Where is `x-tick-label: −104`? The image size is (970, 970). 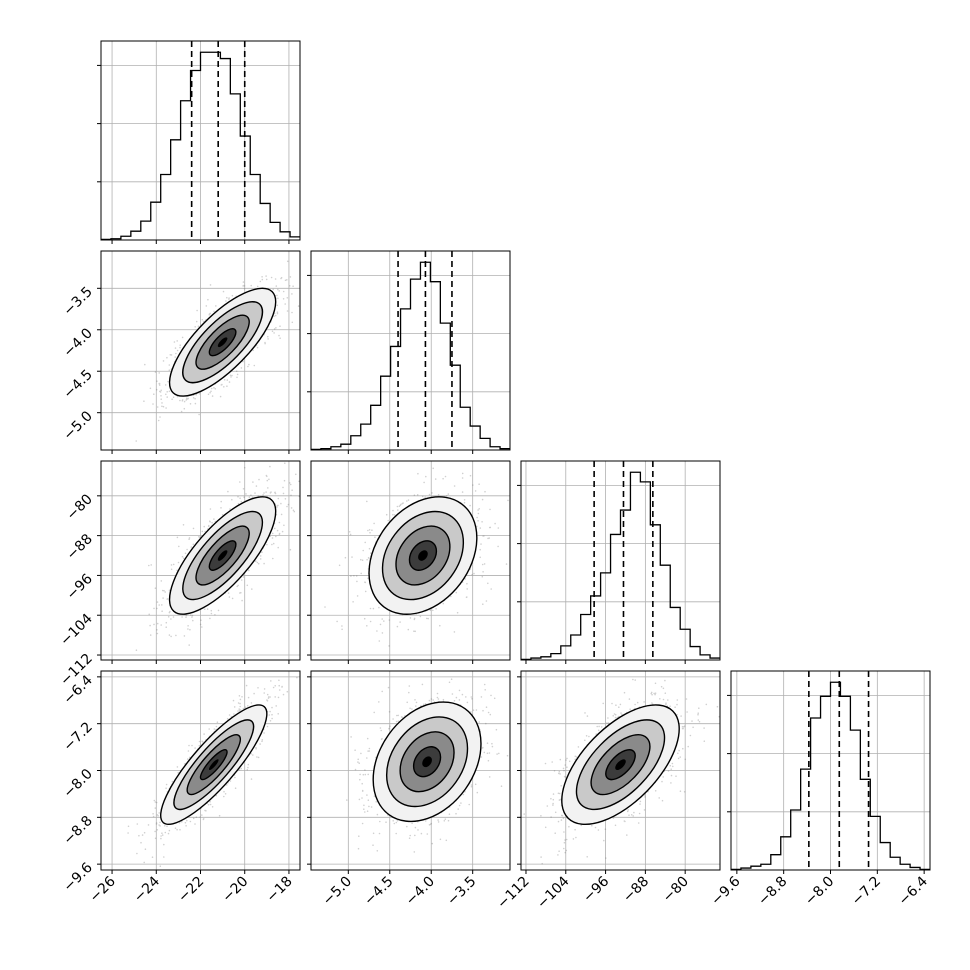 x-tick-label: −104 is located at coordinates (553, 892).